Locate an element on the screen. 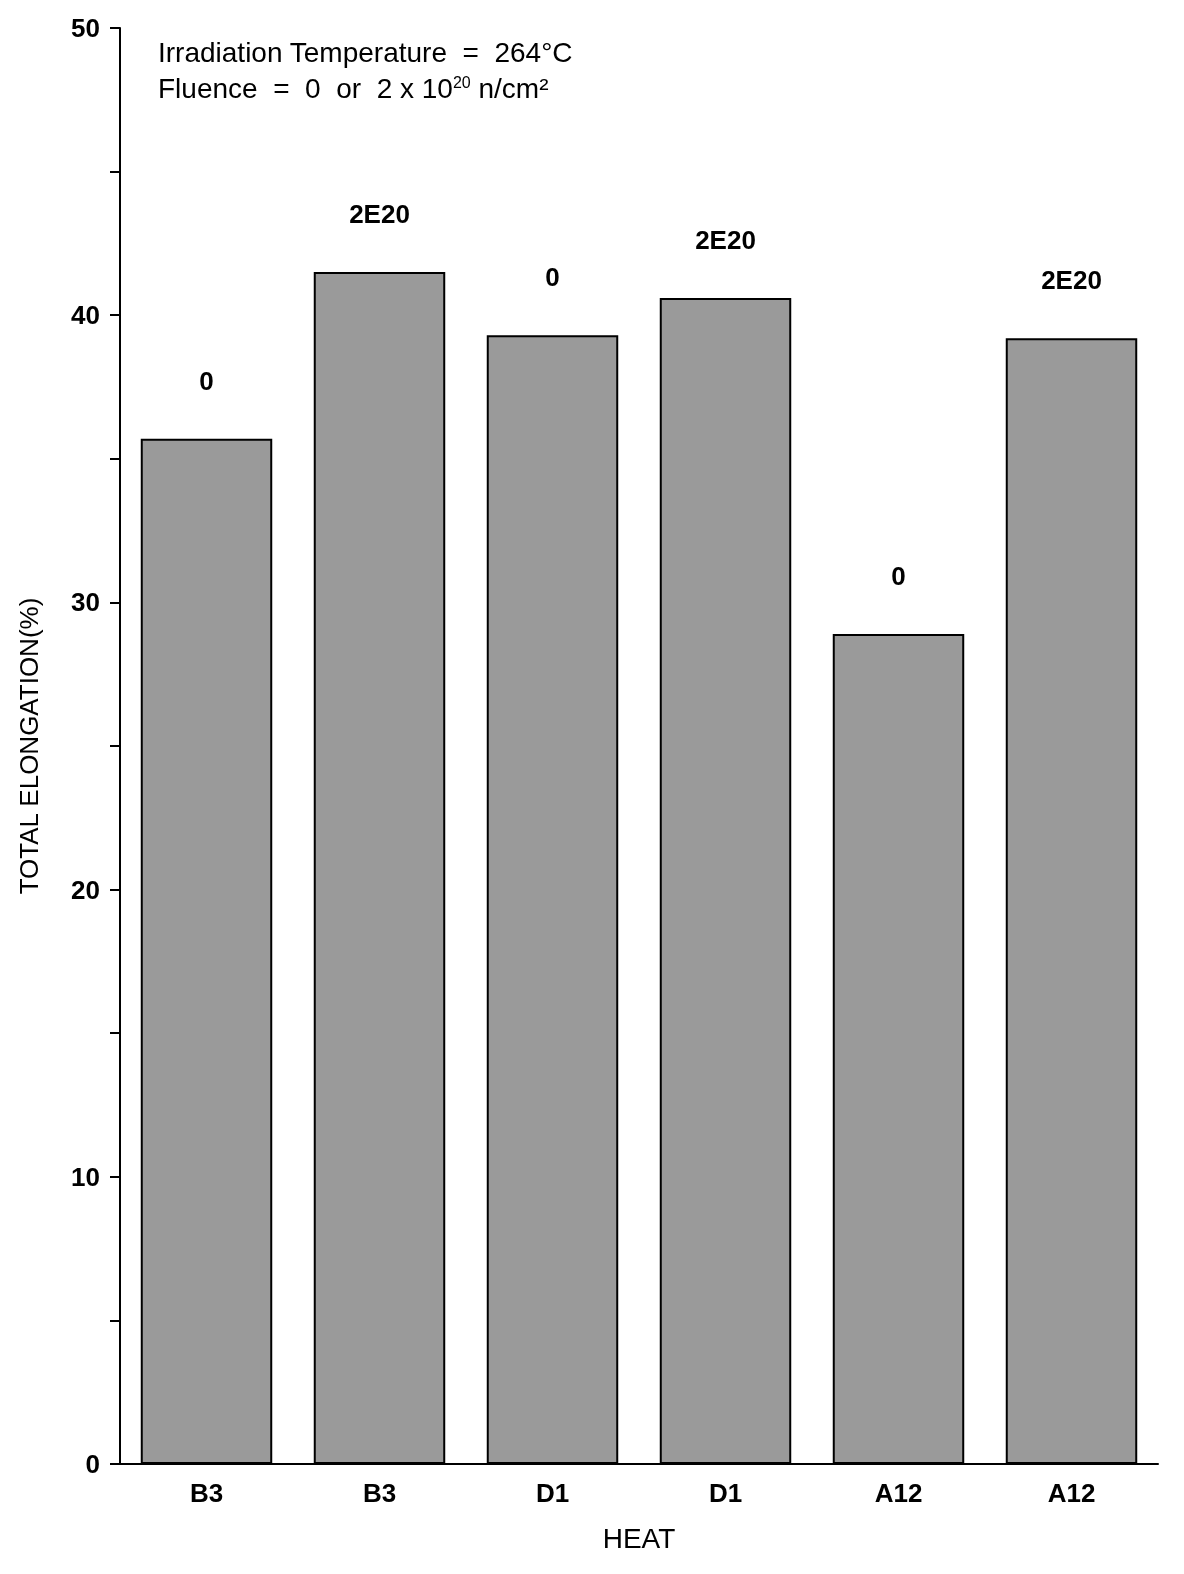 This screenshot has height=1574, width=1184. y-tick-label: 10 is located at coordinates (85, 1176).